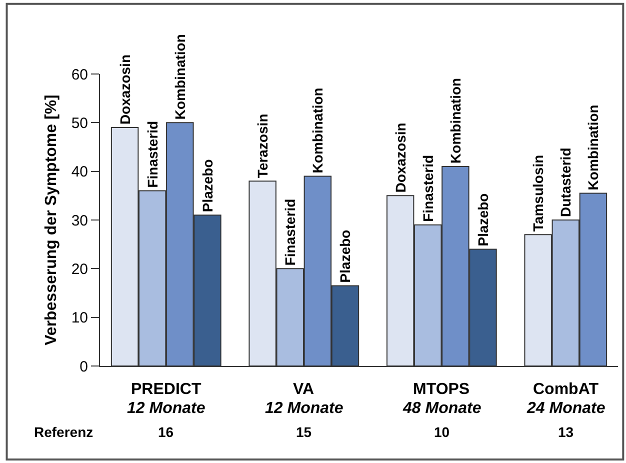 This screenshot has height=463, width=626. What do you see at coordinates (303, 389) in the screenshot?
I see `text: VA` at bounding box center [303, 389].